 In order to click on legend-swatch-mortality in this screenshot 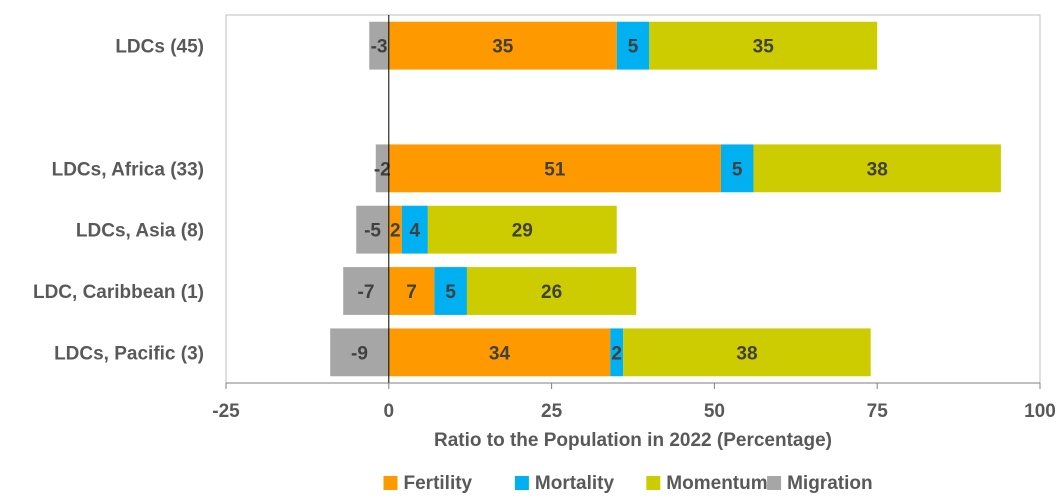, I will do `click(521, 483)`.